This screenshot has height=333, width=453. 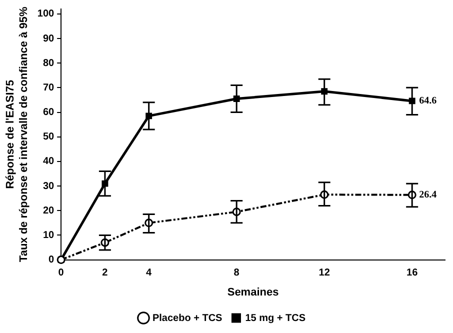 I want to click on x-tick-label: 2, so click(x=105, y=273).